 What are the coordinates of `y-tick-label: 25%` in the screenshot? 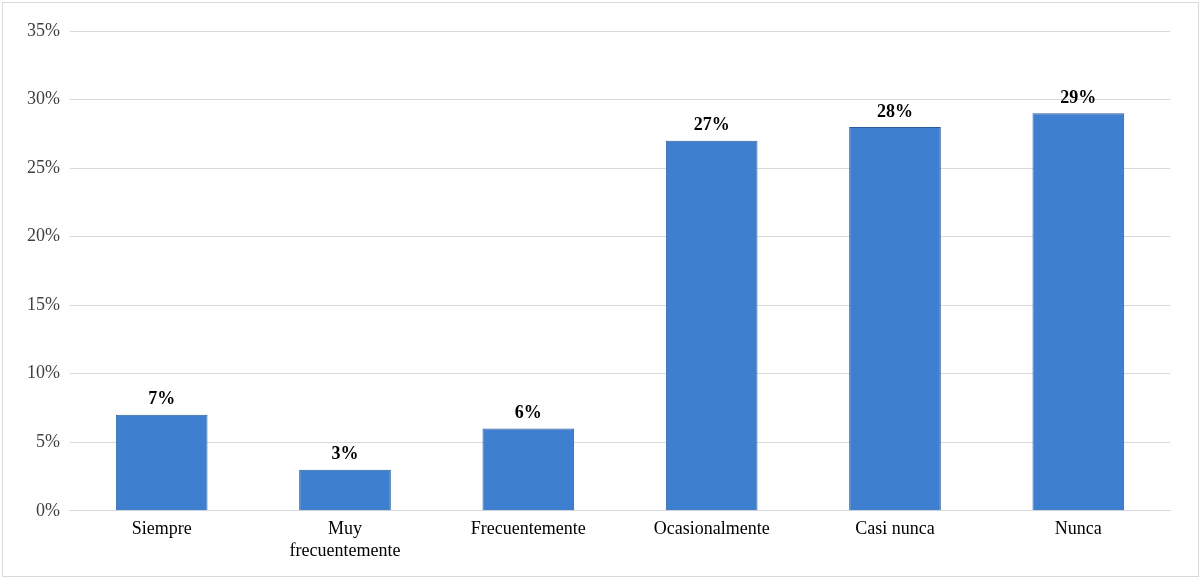 It's located at (43, 166).